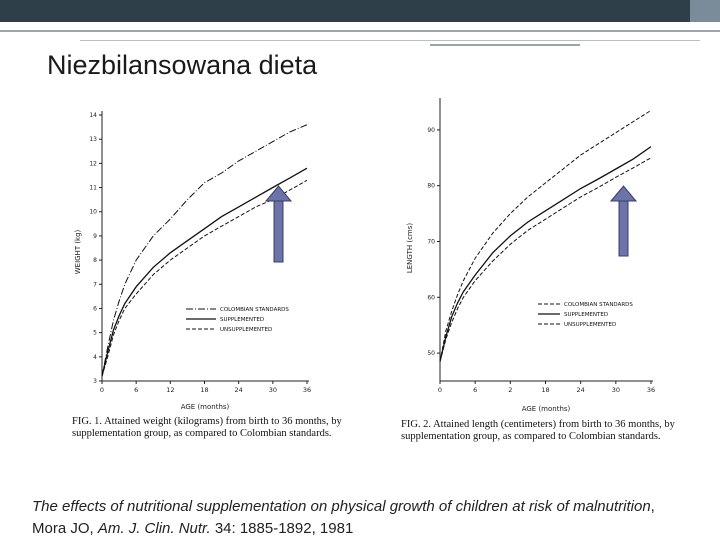  I want to click on y-tick-label: 10, so click(93, 212).